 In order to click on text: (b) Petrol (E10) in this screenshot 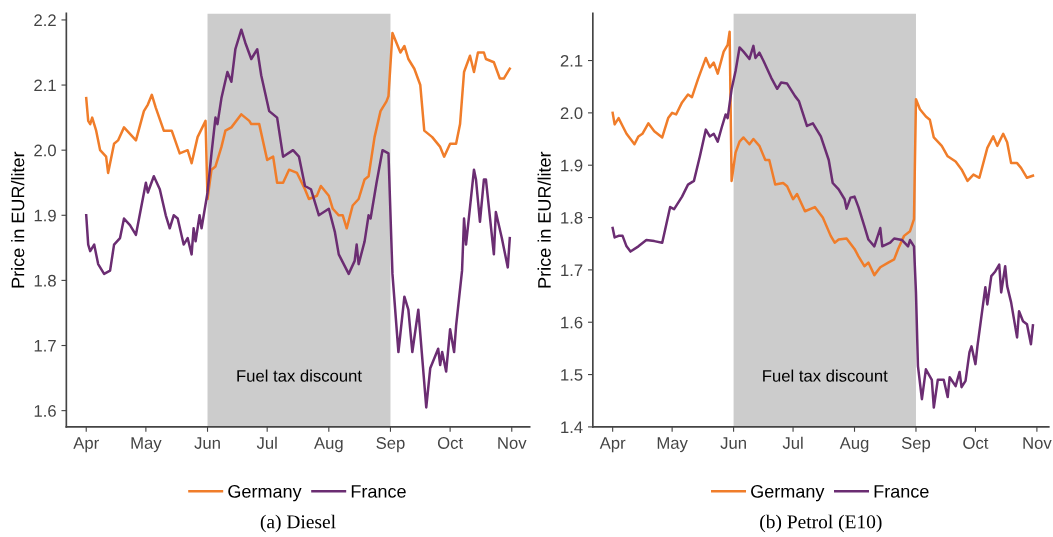, I will do `click(821, 523)`.